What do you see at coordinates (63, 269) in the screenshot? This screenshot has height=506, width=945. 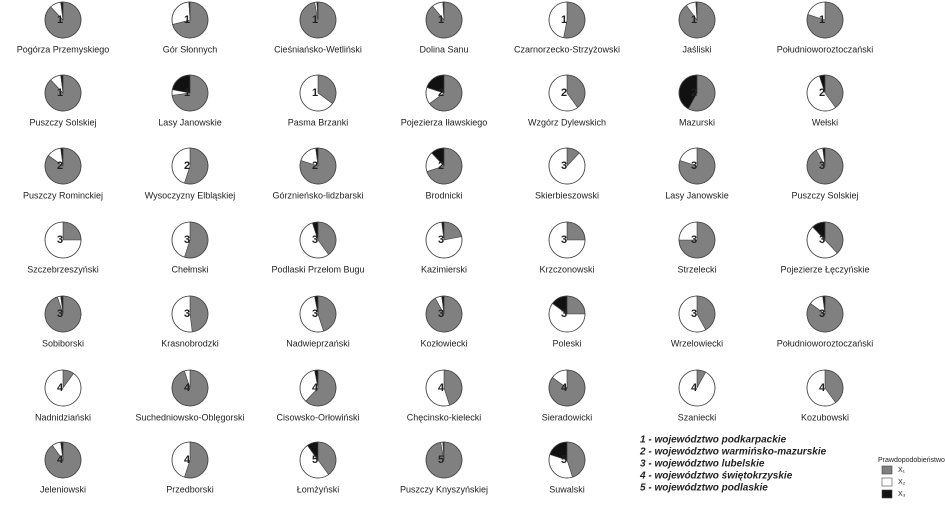 I see `pie-title: Szczebrzeszyński` at bounding box center [63, 269].